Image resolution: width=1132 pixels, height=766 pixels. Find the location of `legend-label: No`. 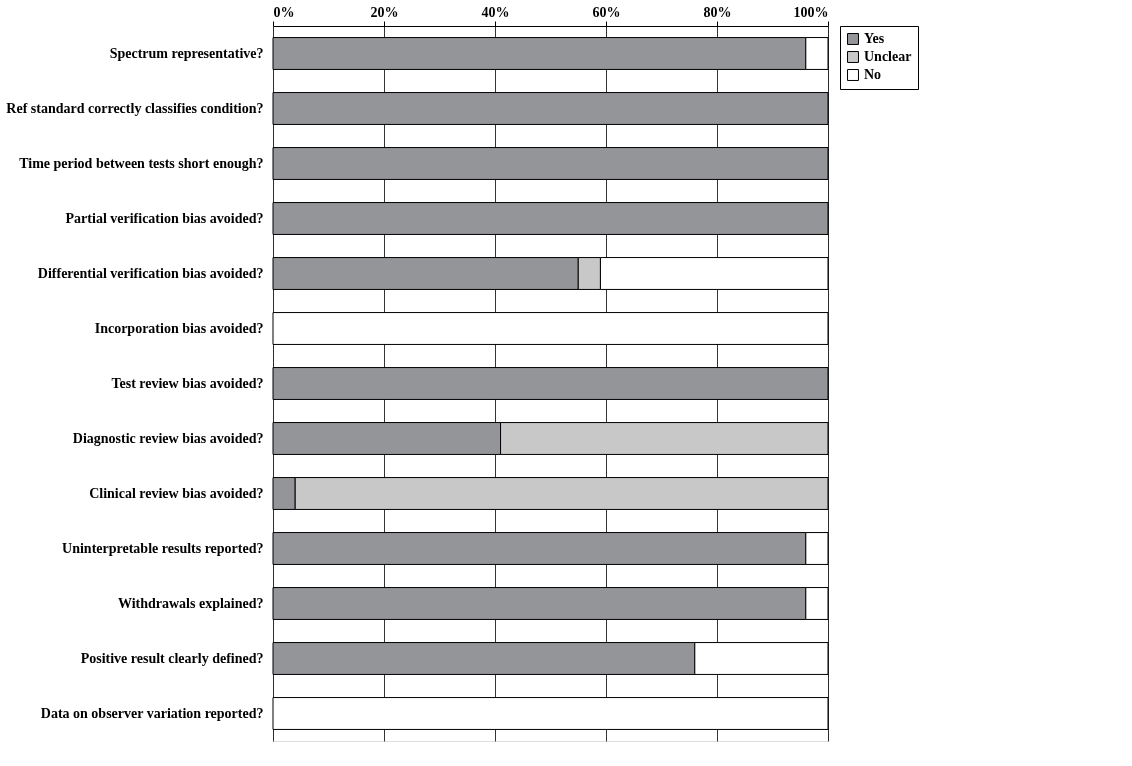

legend-label: No is located at coordinates (873, 74).